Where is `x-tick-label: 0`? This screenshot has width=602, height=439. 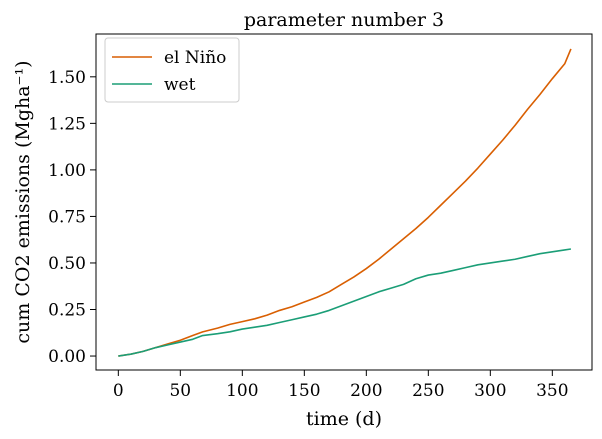 x-tick-label: 0 is located at coordinates (118, 391).